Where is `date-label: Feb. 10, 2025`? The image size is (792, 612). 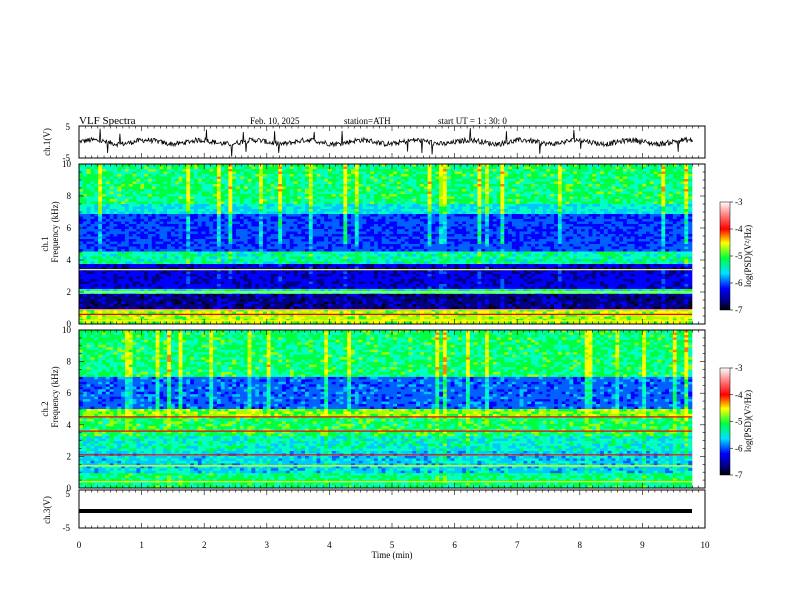
date-label: Feb. 10, 2025 is located at coordinates (275, 121).